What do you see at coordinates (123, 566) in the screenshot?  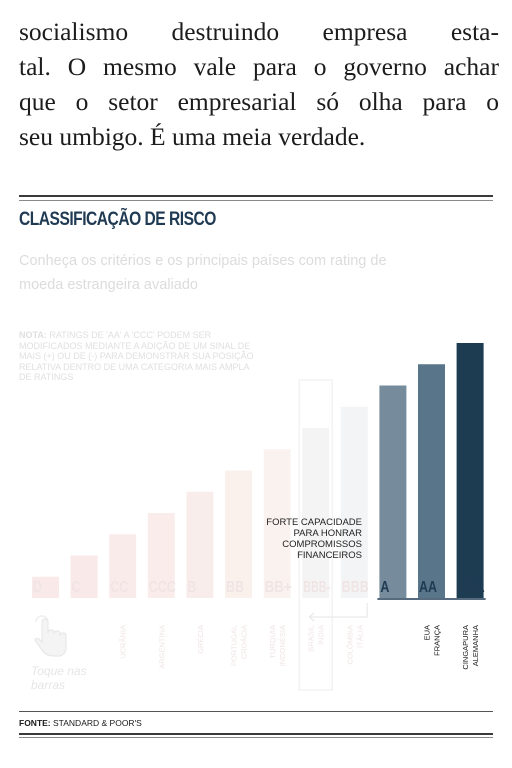 I see `bar-cc` at bounding box center [123, 566].